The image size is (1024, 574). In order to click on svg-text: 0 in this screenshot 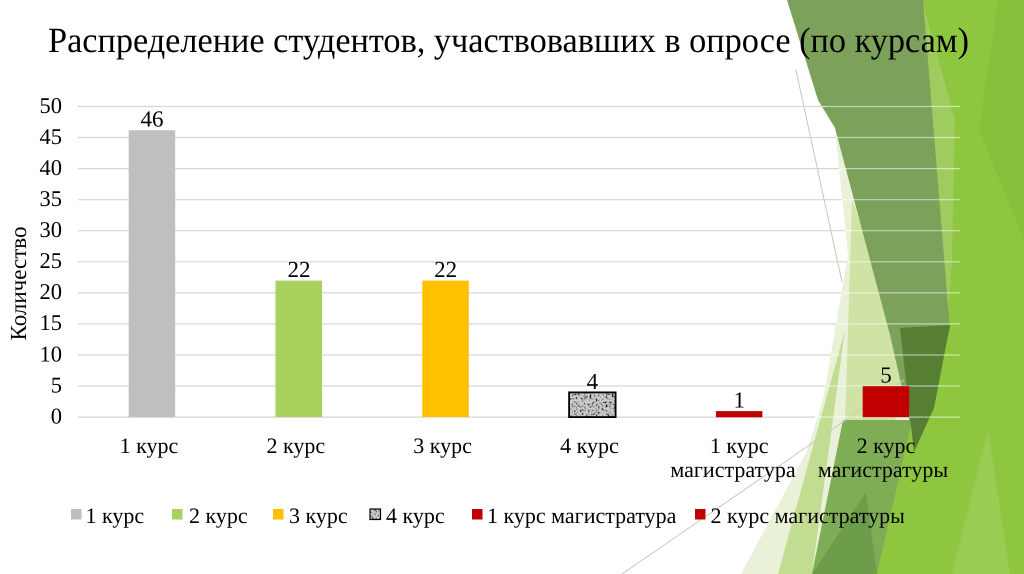, I will do `click(56, 415)`.